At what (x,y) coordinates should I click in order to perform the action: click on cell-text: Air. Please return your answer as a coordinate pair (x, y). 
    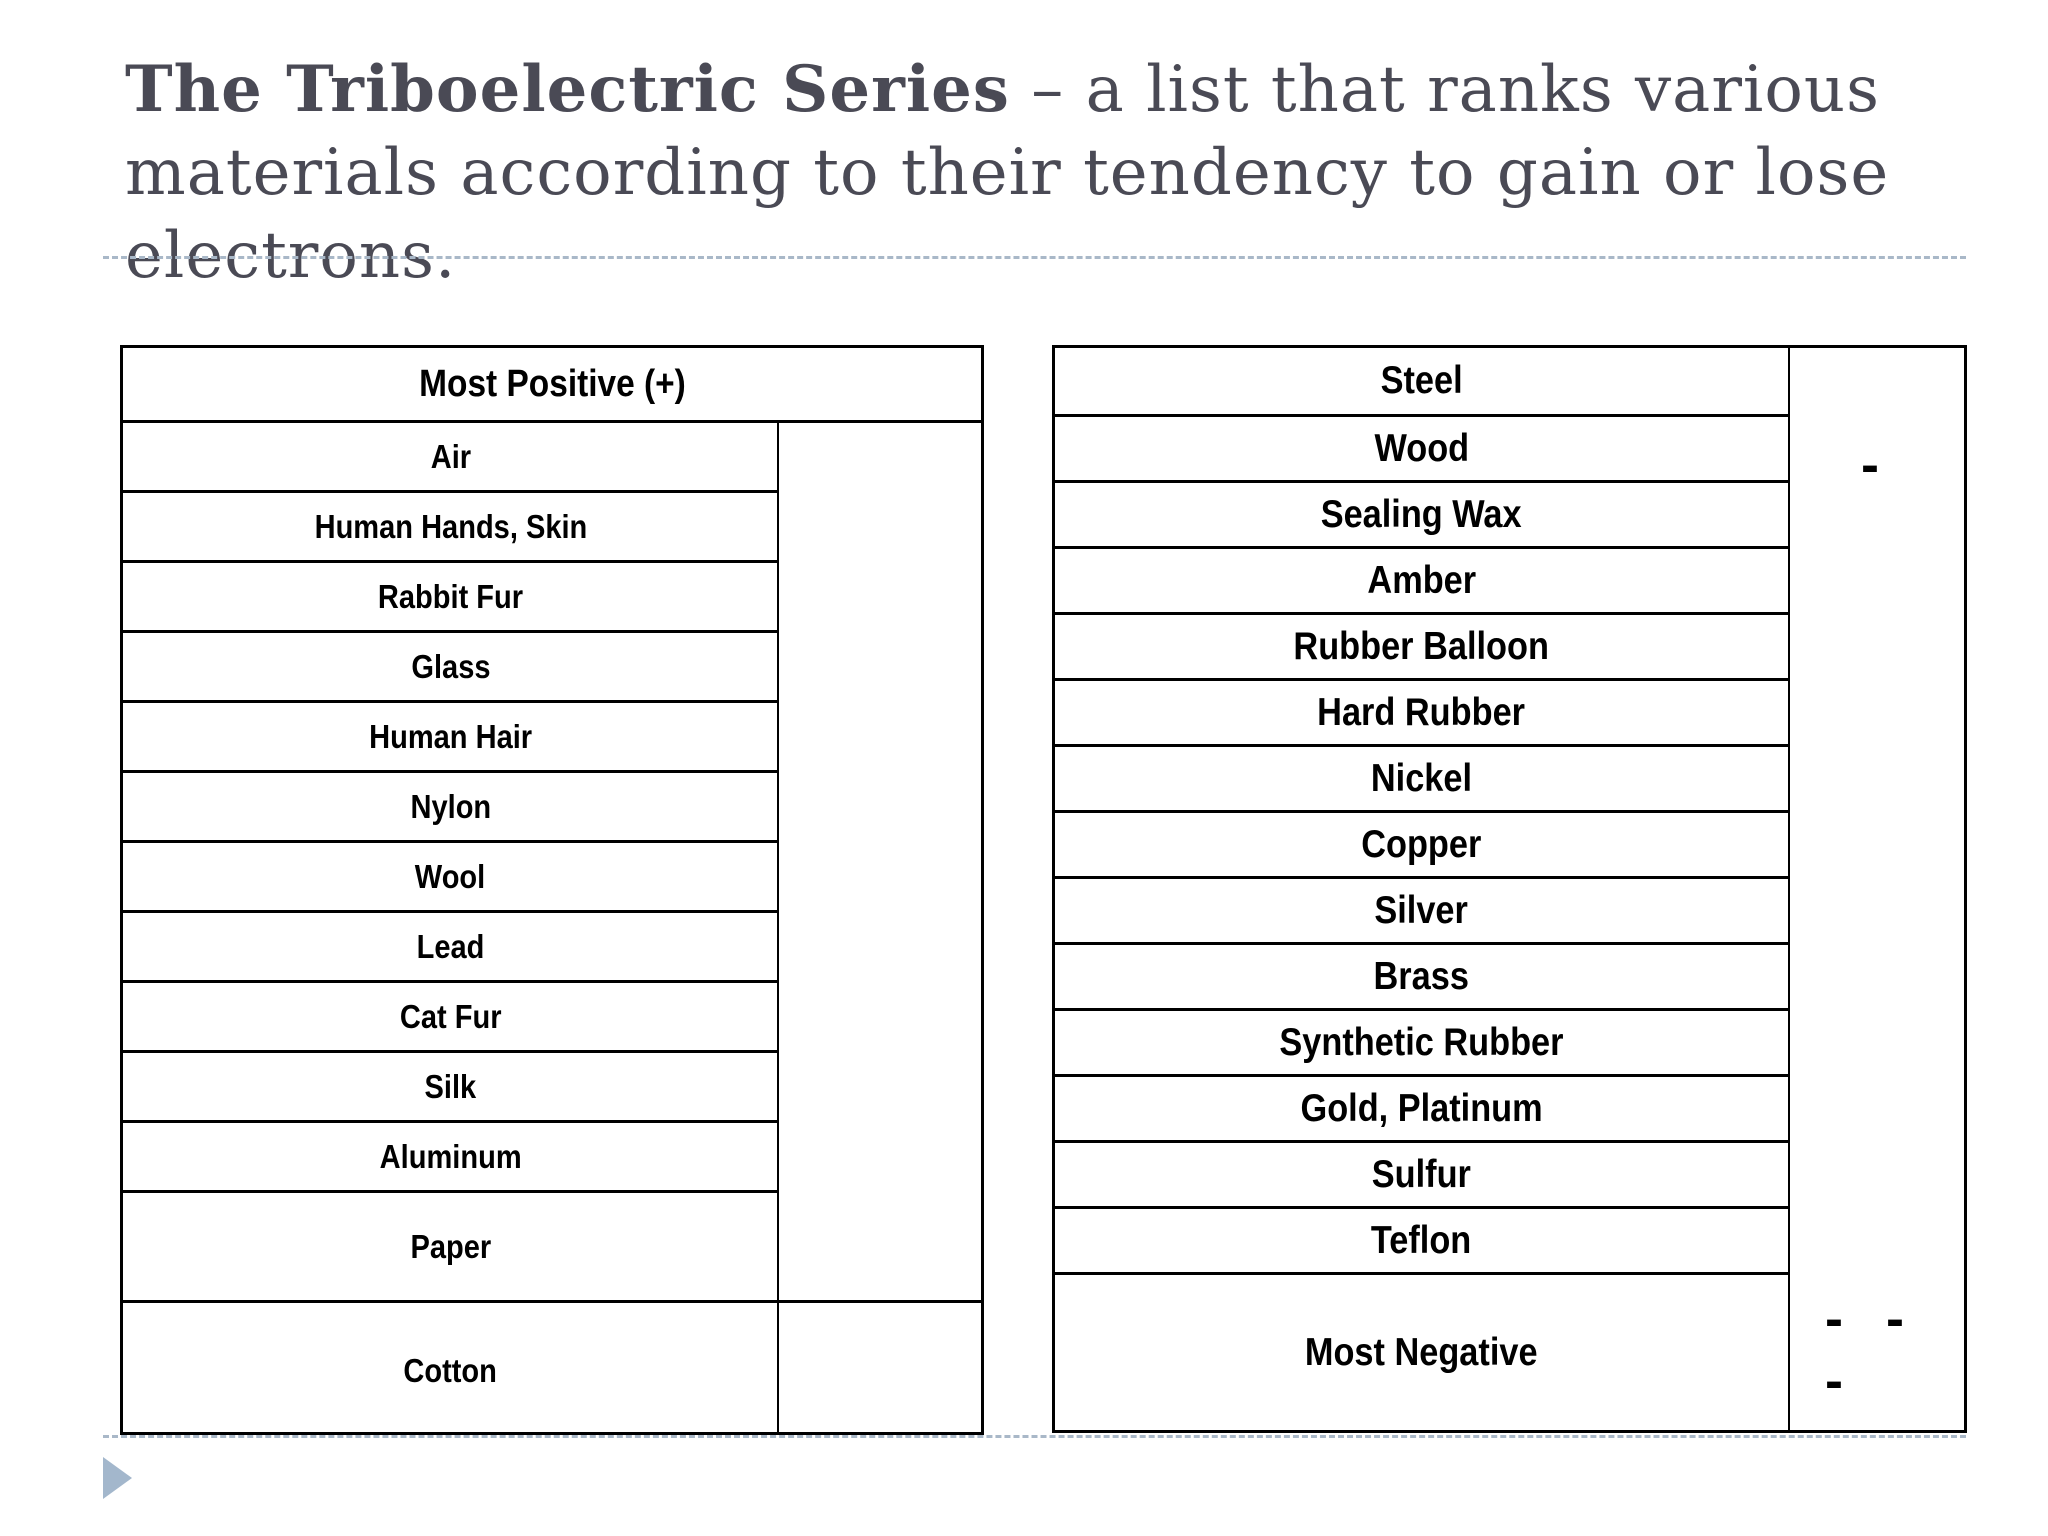
    Looking at the image, I should click on (450, 456).